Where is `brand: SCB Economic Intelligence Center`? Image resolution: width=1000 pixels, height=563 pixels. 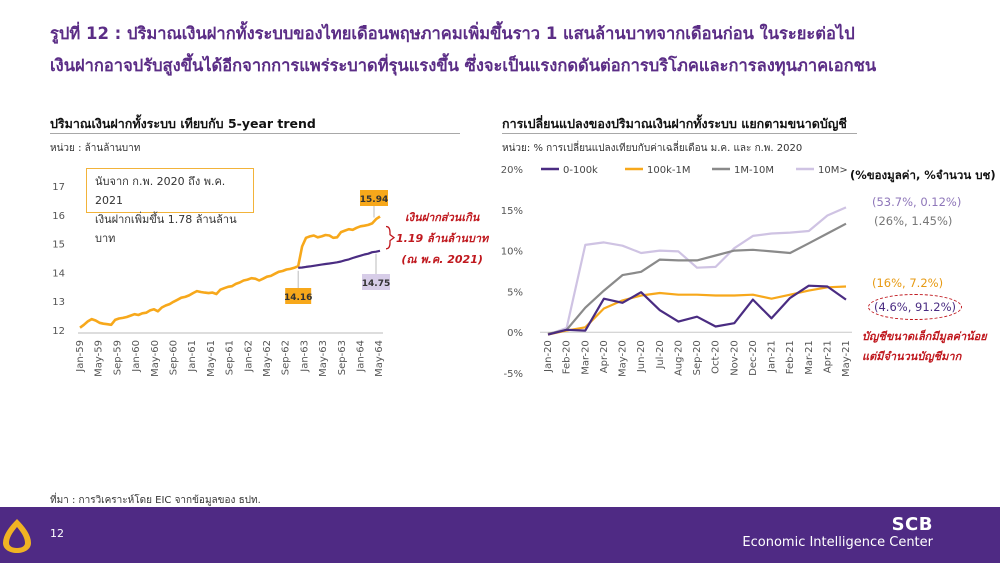 brand: SCB Economic Intelligence Center is located at coordinates (837, 533).